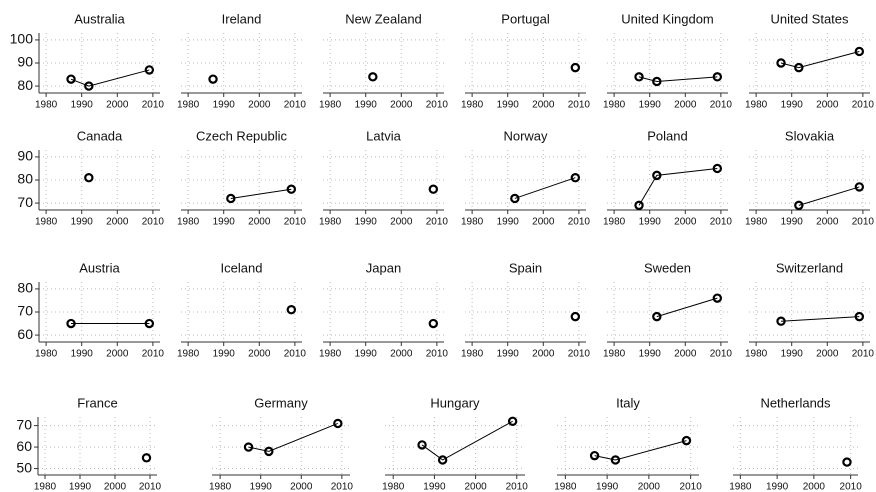 The image size is (876, 492). I want to click on panel-title: France, so click(97, 402).